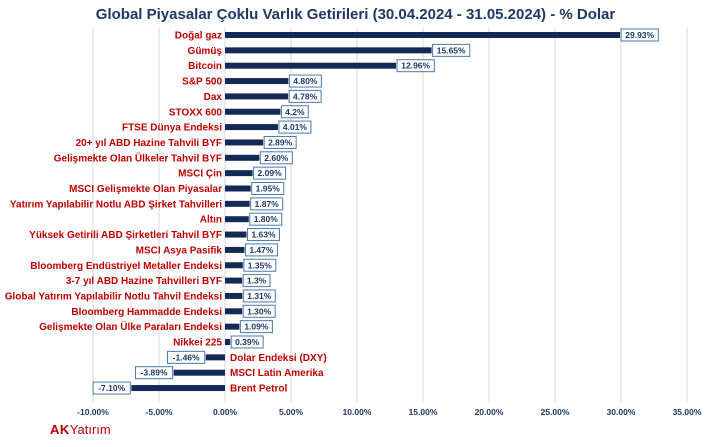 The width and height of the screenshot is (711, 447). Describe the element at coordinates (225, 412) in the screenshot. I see `x-tick-label: 0.00%` at that location.